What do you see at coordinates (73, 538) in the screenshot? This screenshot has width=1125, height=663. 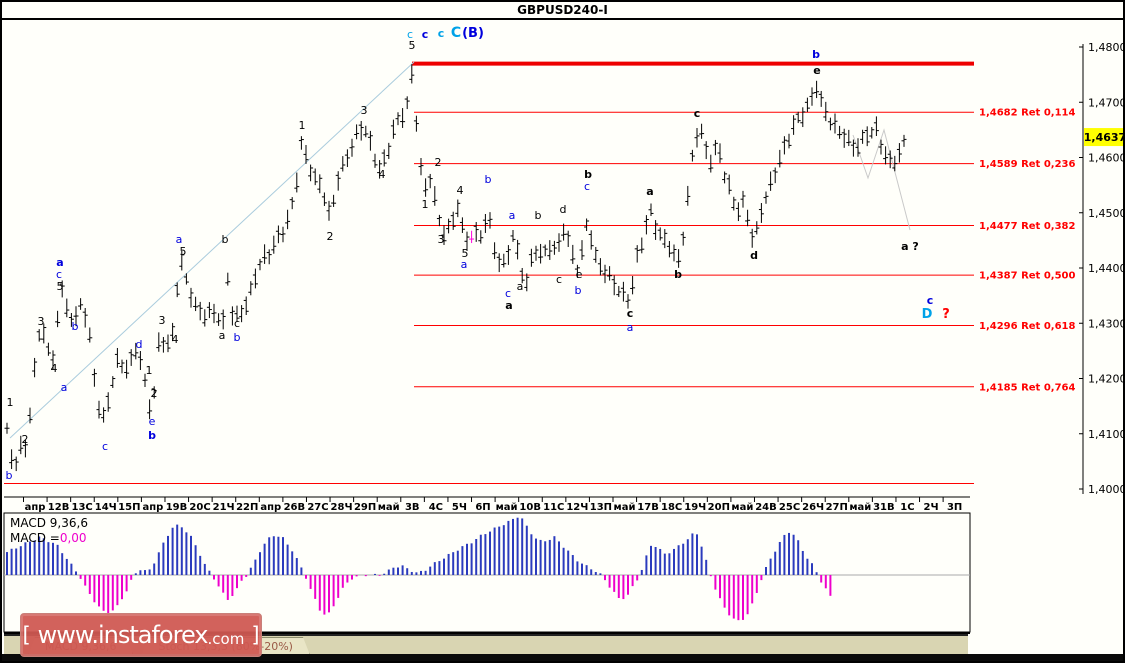 I see `macd-value: 0,00` at bounding box center [73, 538].